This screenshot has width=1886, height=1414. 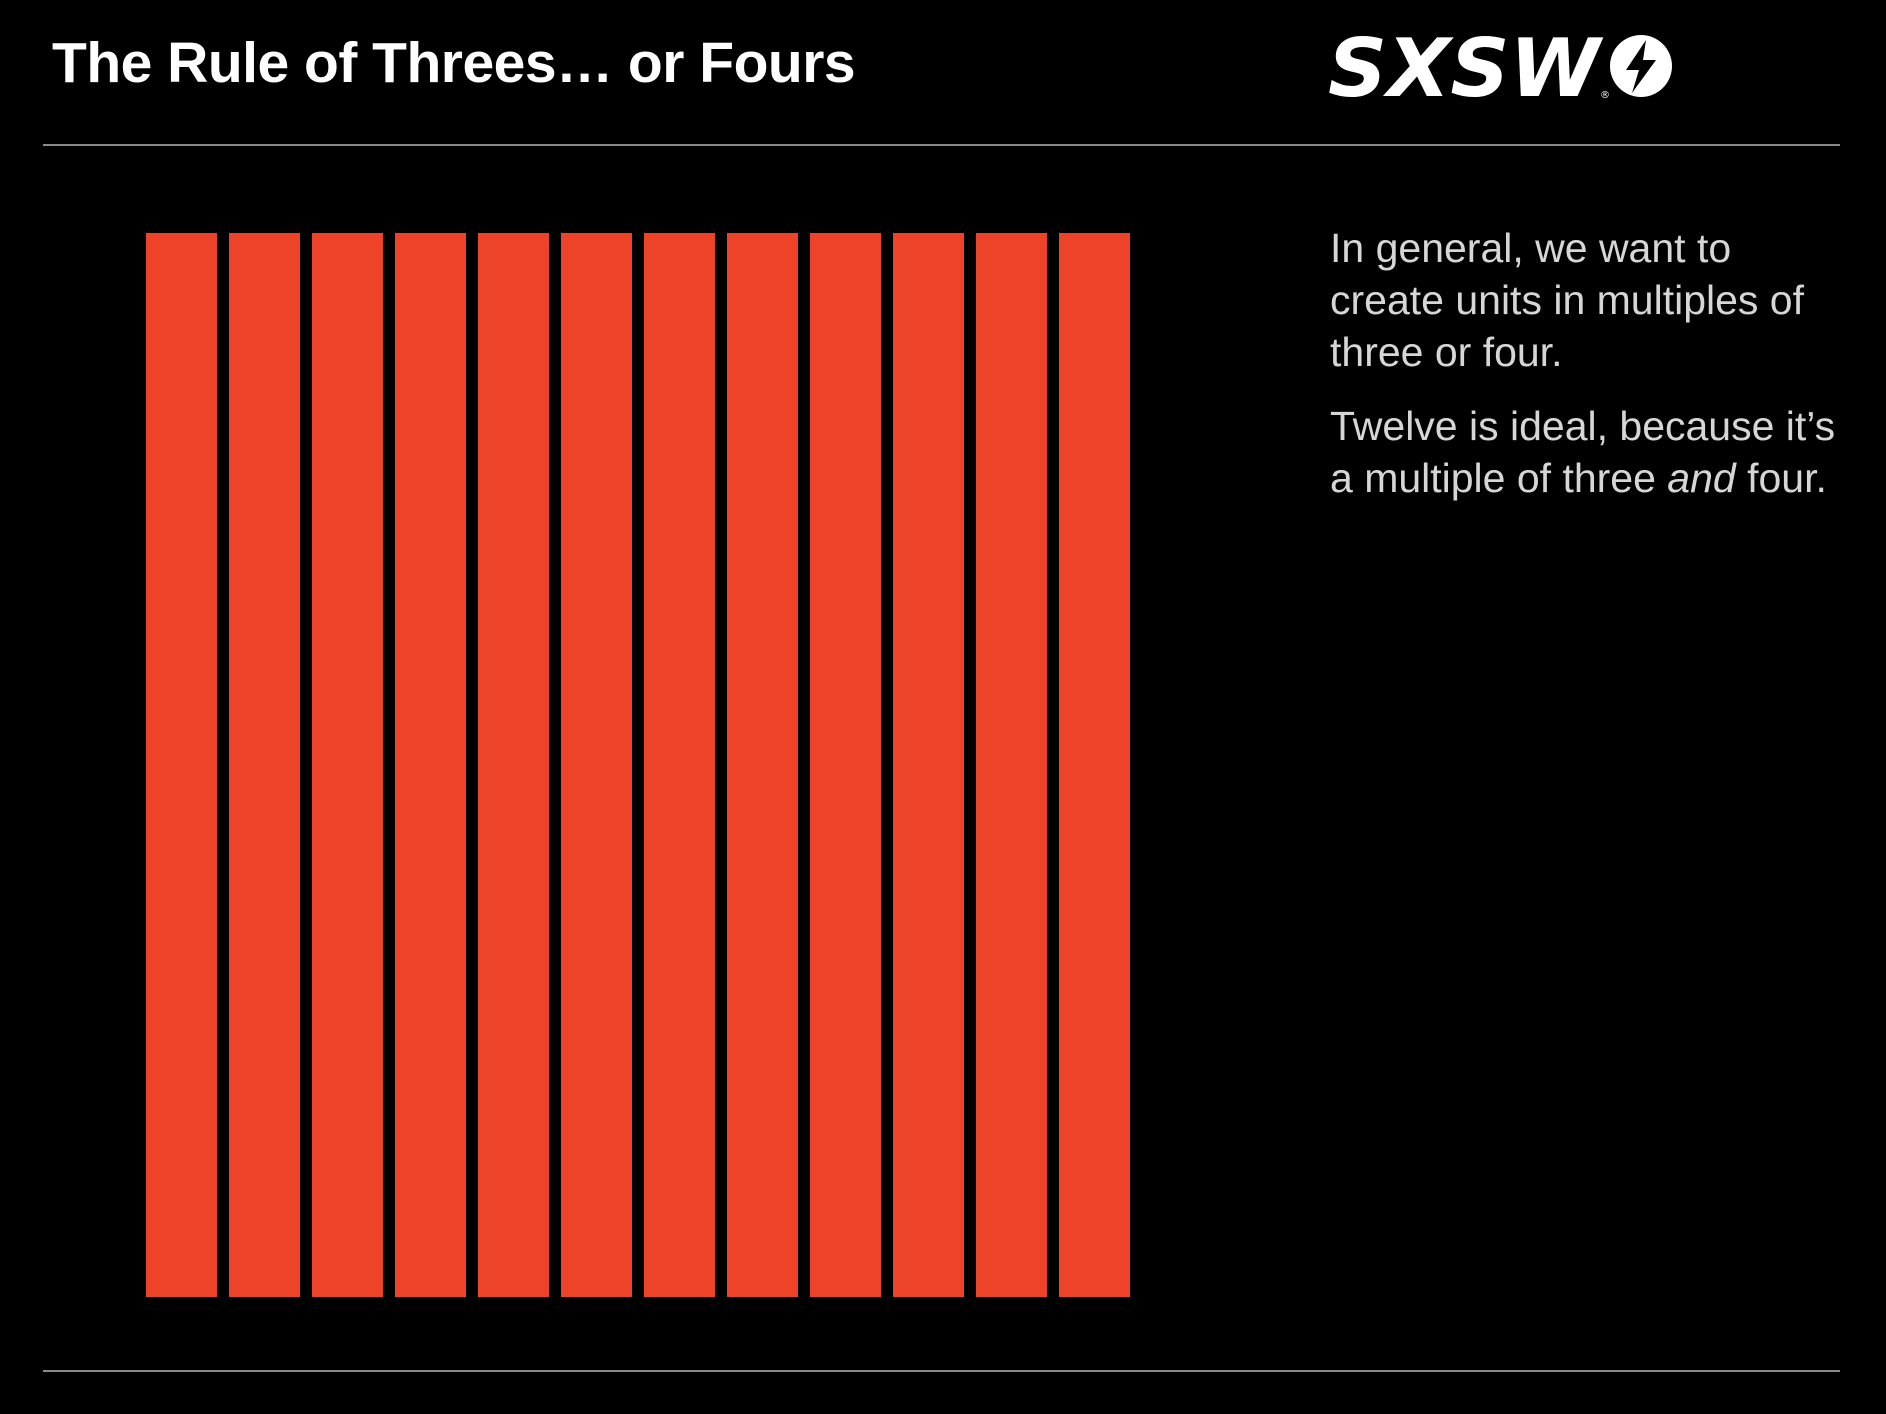 I want to click on logo-wordmark: SXSW, so click(x=1466, y=66).